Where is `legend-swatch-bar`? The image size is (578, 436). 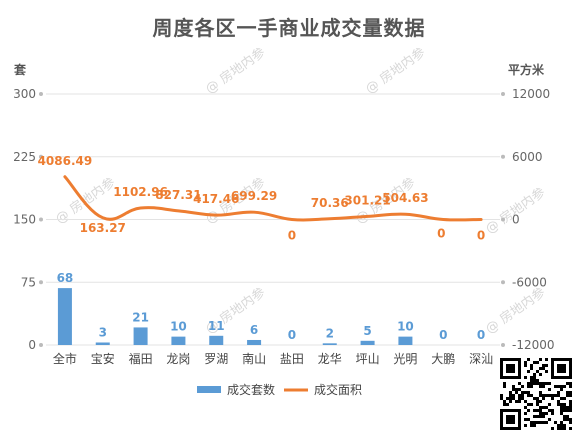
legend-swatch-bar is located at coordinates (209, 389).